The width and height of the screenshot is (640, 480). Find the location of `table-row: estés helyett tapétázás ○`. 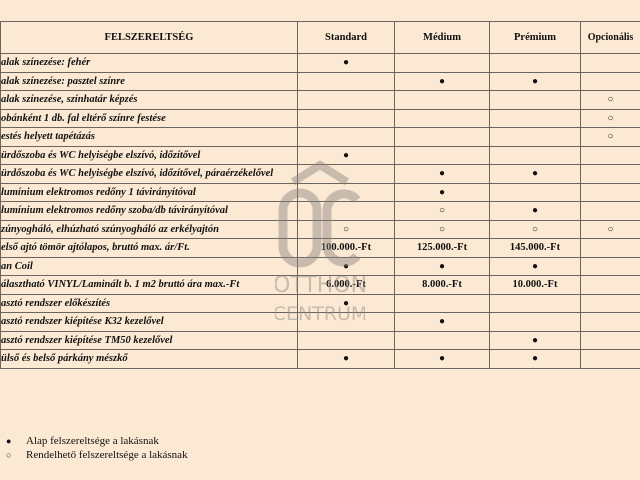

table-row: estés helyett tapétázás ○ is located at coordinates (320, 137).